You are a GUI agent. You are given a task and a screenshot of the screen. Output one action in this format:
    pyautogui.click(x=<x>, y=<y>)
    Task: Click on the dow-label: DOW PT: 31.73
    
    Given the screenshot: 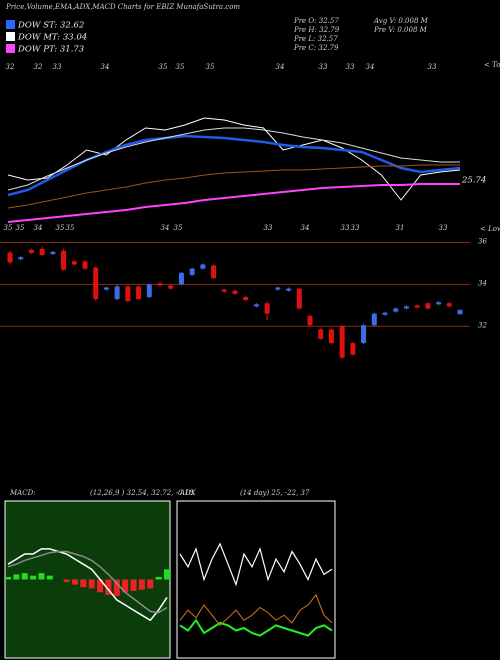 What is the action you would take?
    pyautogui.click(x=50, y=50)
    